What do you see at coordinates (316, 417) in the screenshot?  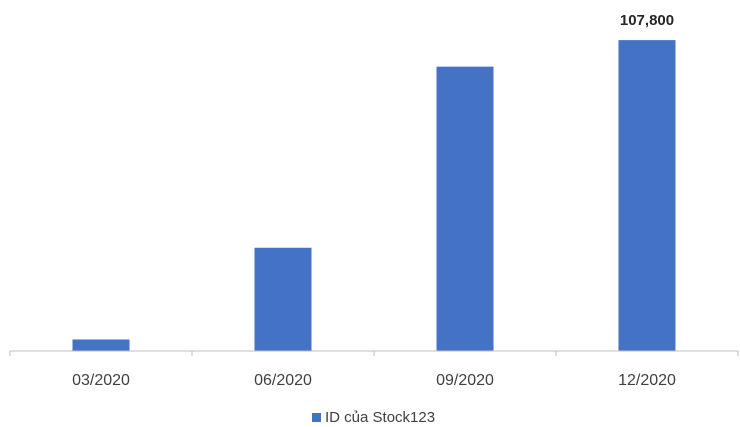 I see `legend-swatch` at bounding box center [316, 417].